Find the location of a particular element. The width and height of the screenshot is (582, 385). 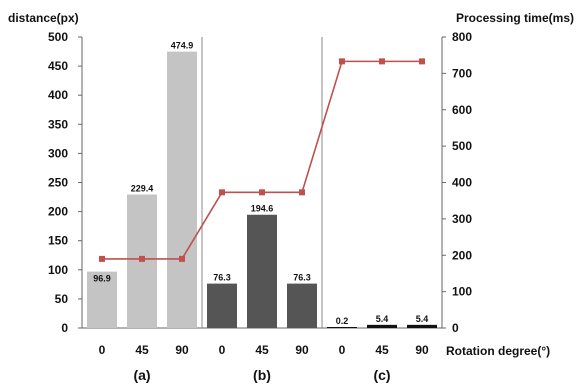

panel-label: (c) is located at coordinates (381, 375).